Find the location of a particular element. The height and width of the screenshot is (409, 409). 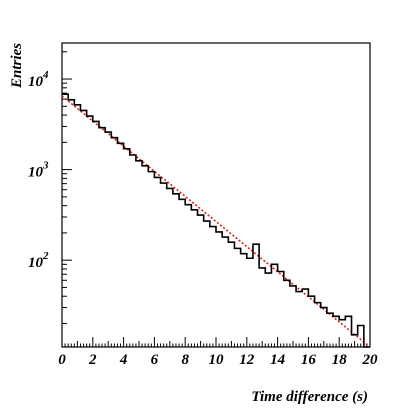

x-tick-label: 20 is located at coordinates (370, 360).